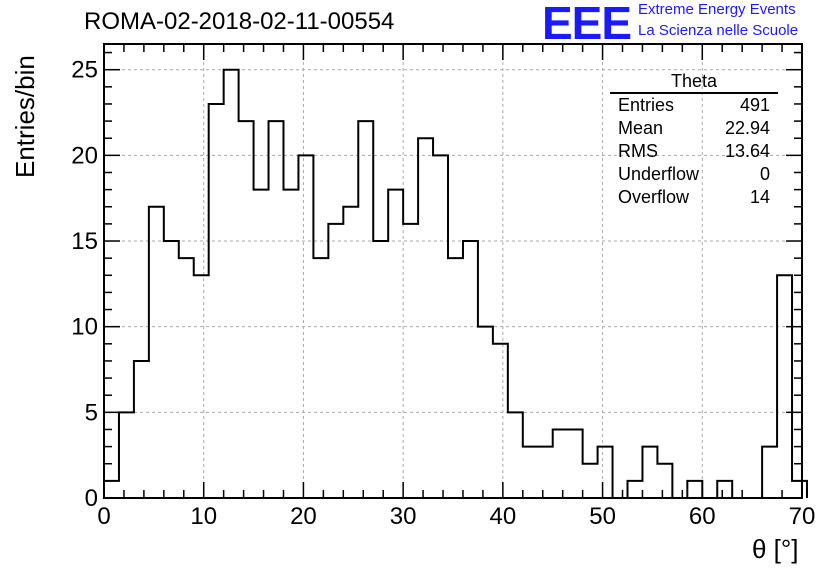 The image size is (836, 572). What do you see at coordinates (754, 105) in the screenshot?
I see `stats-value: 491` at bounding box center [754, 105].